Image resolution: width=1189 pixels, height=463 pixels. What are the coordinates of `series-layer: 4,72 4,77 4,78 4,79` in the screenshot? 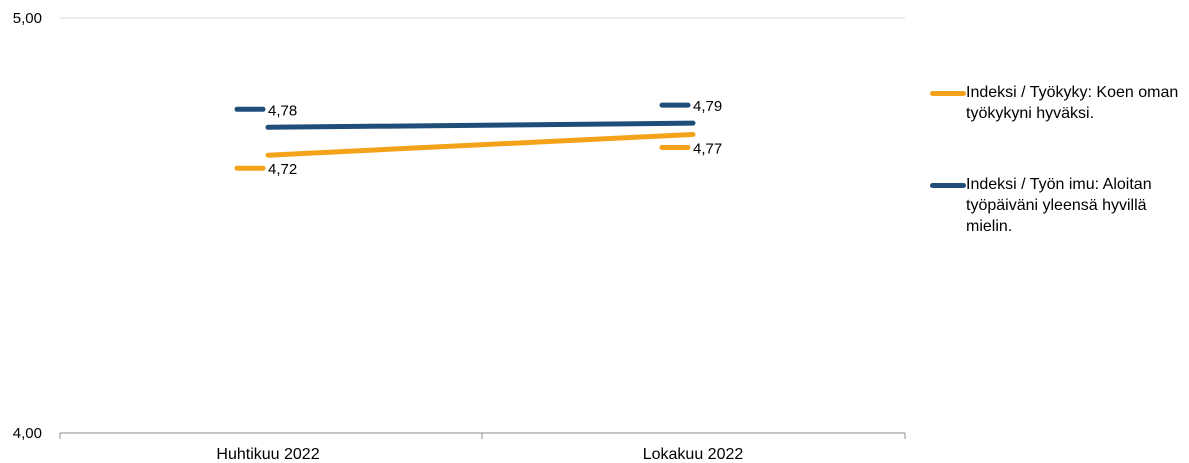 It's located at (478, 138).